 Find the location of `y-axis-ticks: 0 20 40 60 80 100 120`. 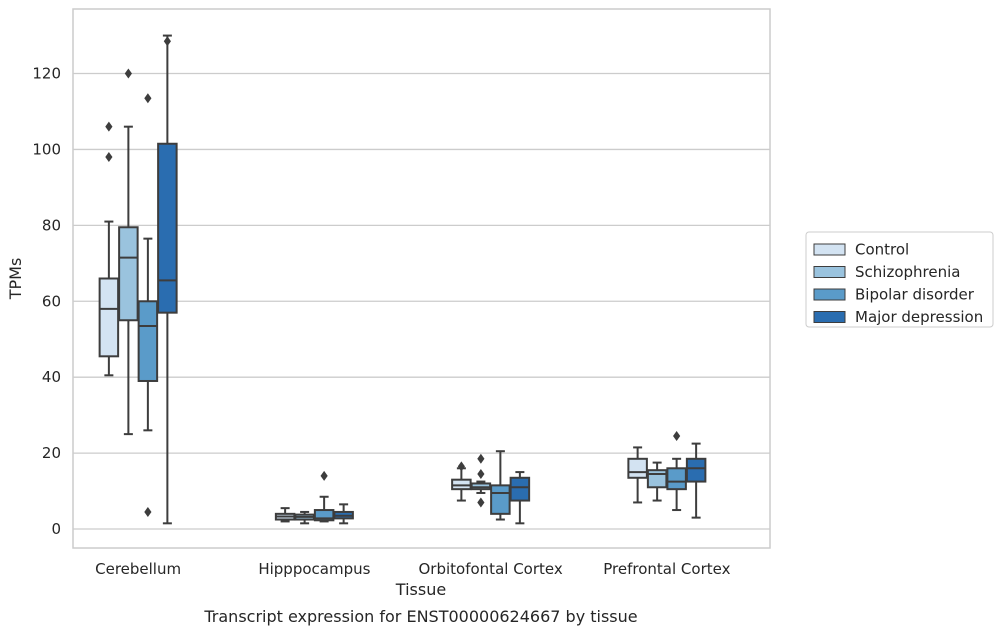

y-axis-ticks: 0 20 40 60 80 100 120 is located at coordinates (46, 301).